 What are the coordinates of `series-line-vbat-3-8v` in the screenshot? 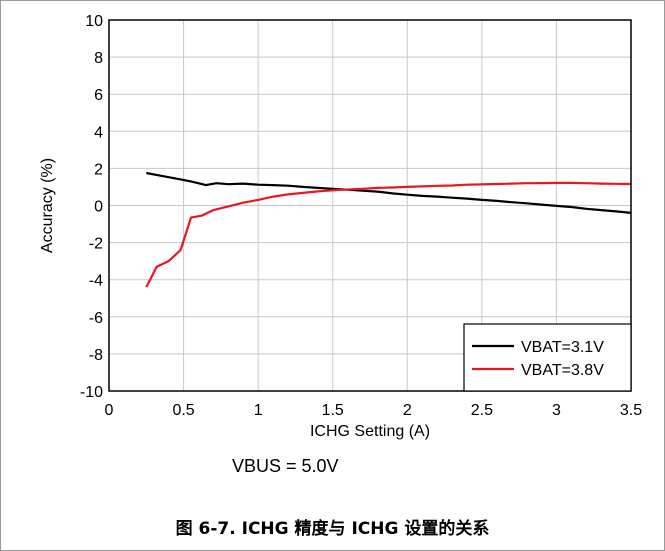 It's located at (388, 234).